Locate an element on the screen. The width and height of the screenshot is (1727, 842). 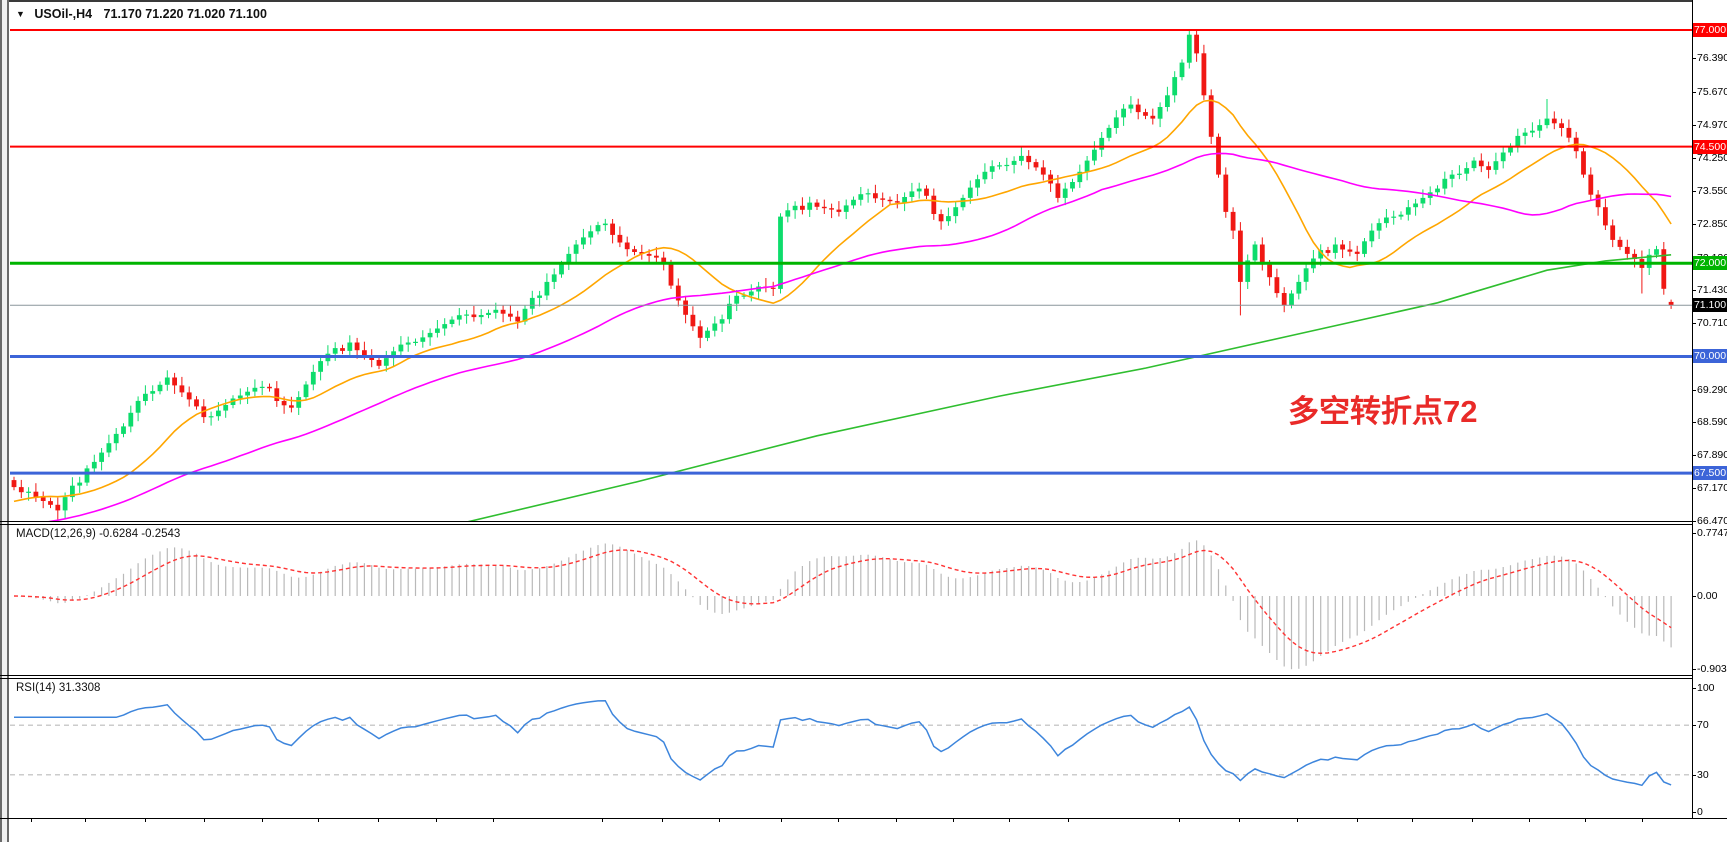
price-label-67.170: 67.170 is located at coordinates (1712, 488).